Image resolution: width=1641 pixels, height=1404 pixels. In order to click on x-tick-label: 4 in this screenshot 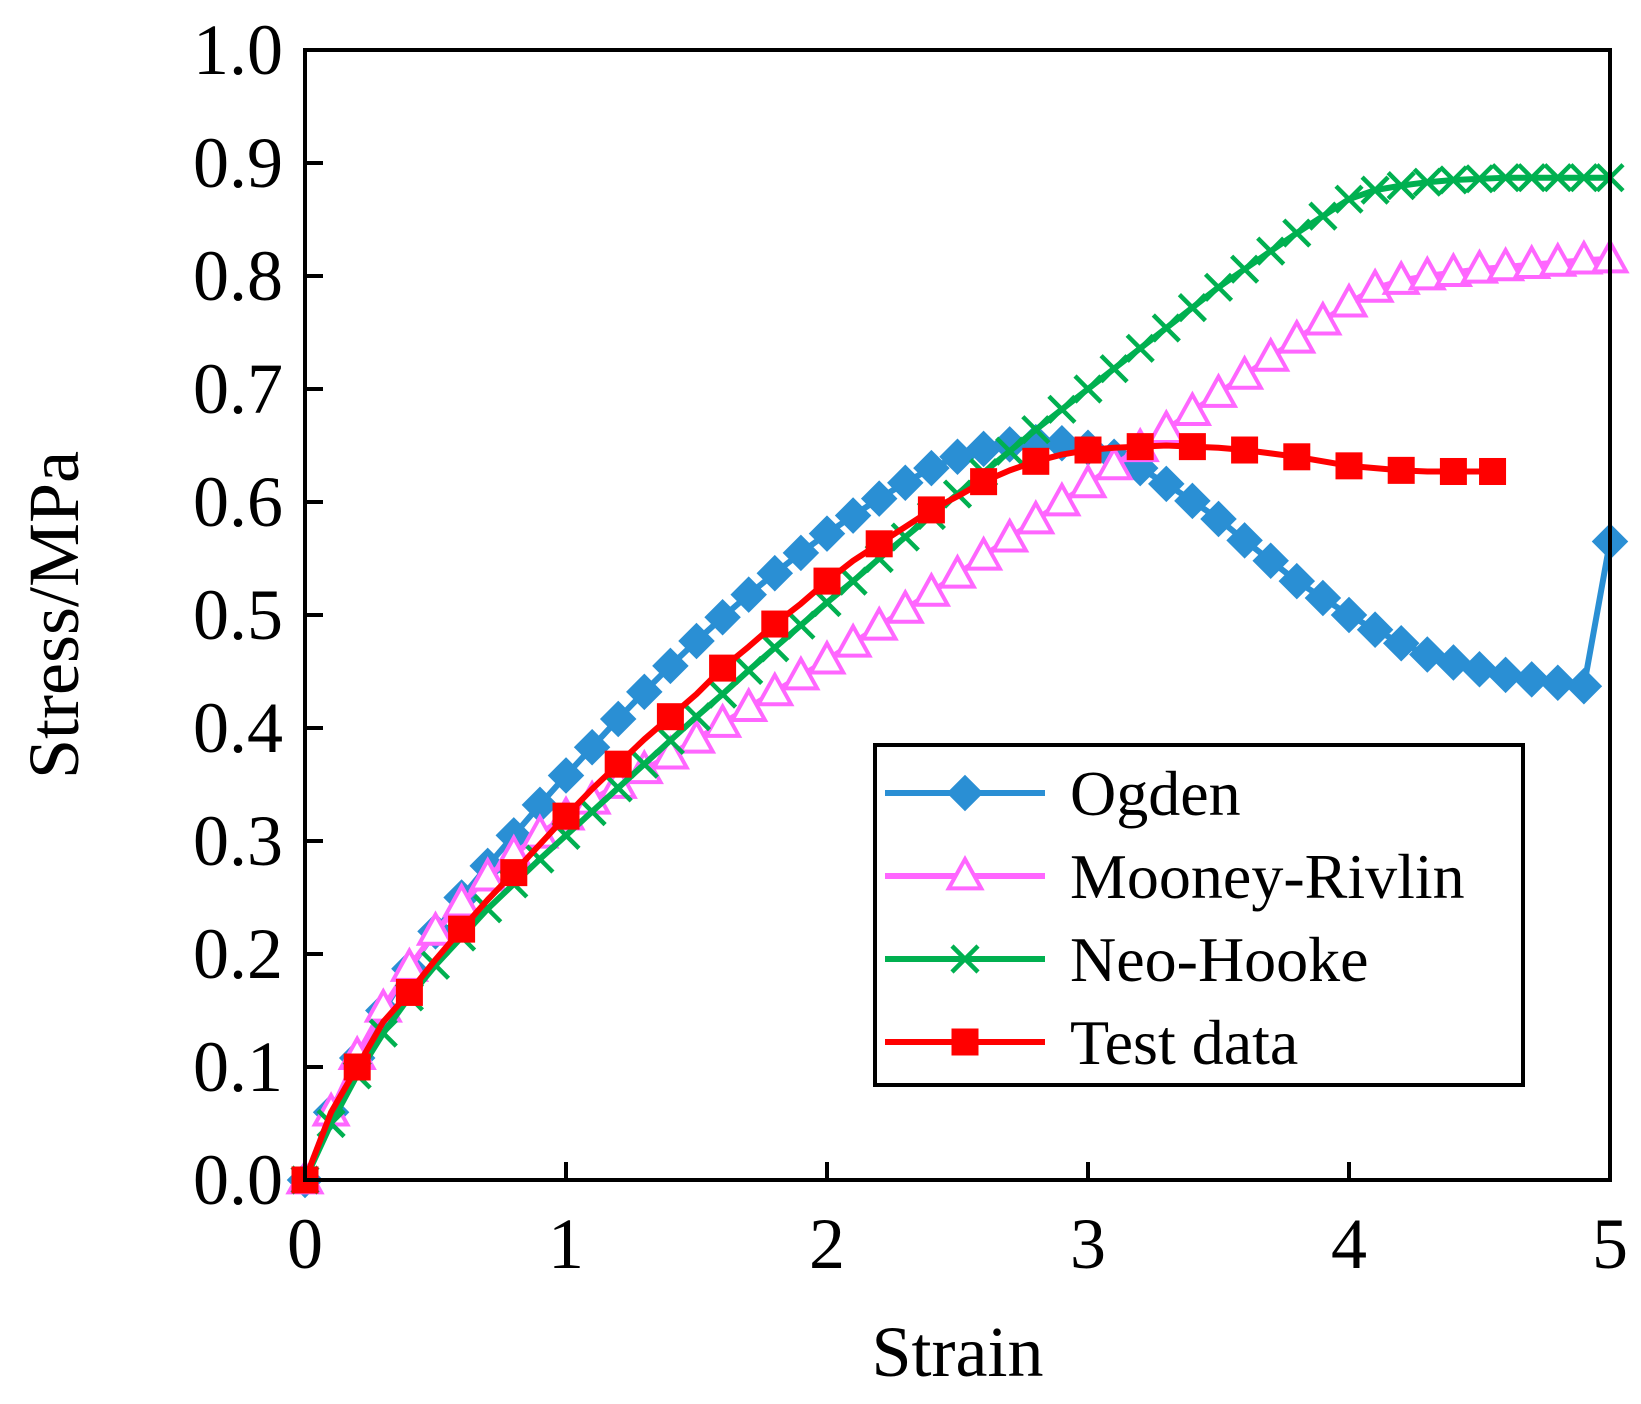, I will do `click(1349, 1244)`.